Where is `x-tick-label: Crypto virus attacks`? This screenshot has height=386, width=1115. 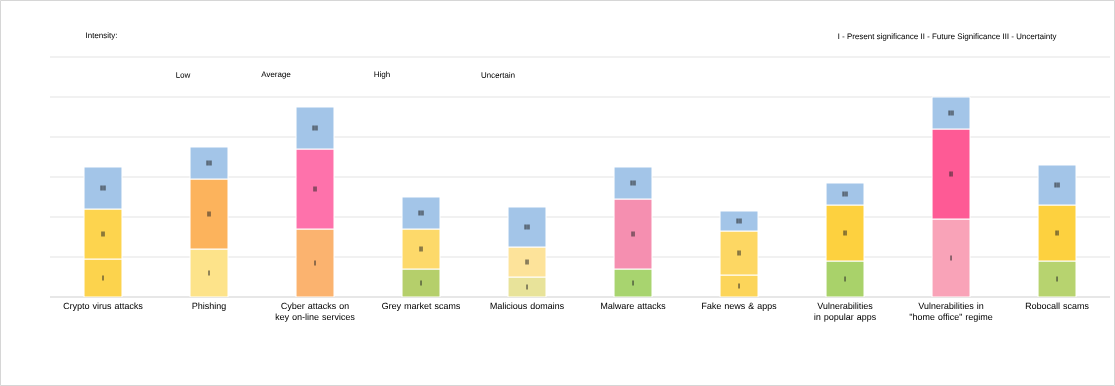 x-tick-label: Crypto virus attacks is located at coordinates (103, 306).